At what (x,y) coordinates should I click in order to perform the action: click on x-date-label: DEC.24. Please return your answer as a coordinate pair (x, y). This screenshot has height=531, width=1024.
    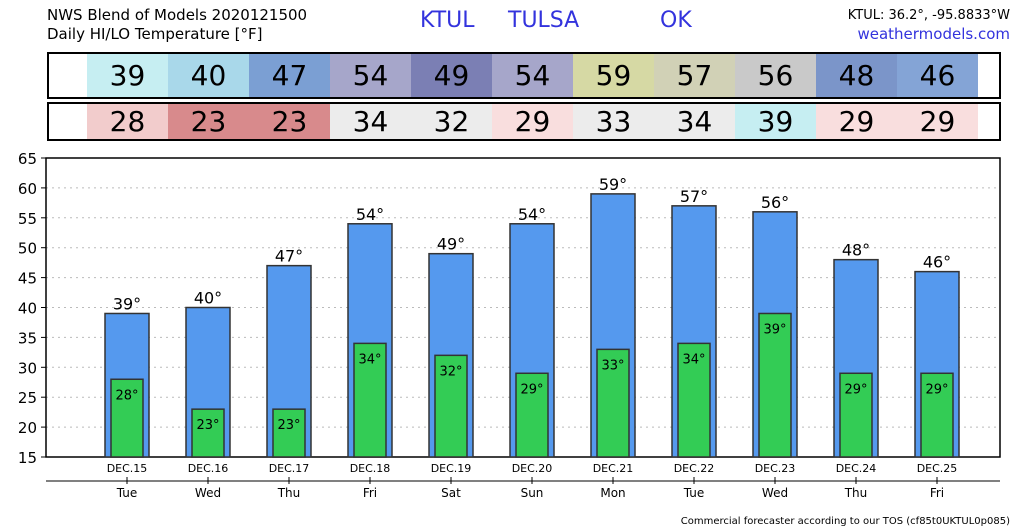
    Looking at the image, I should click on (856, 468).